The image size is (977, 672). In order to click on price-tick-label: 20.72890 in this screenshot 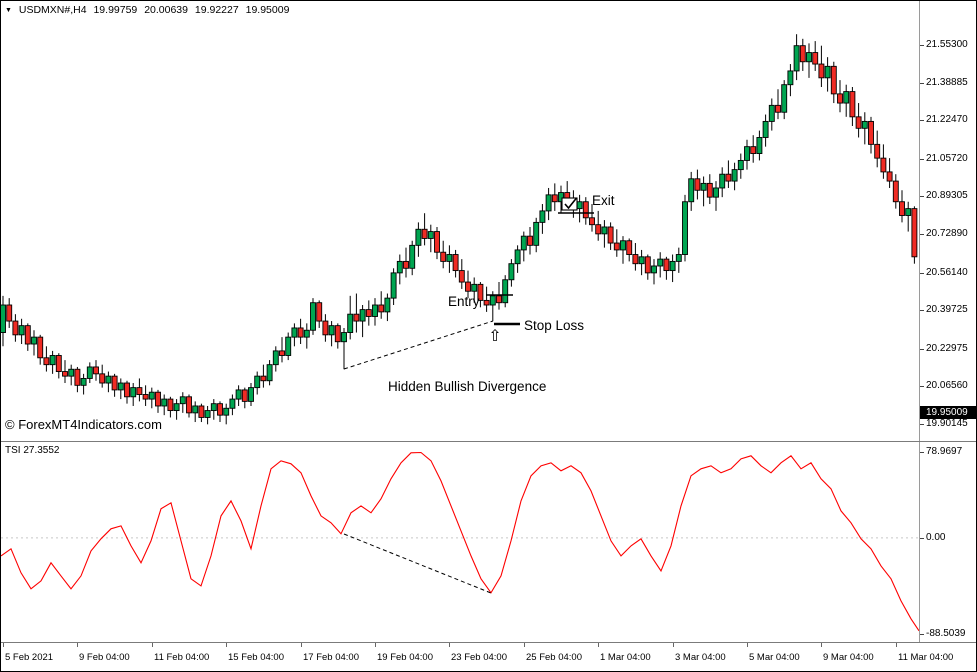, I will do `click(947, 233)`.